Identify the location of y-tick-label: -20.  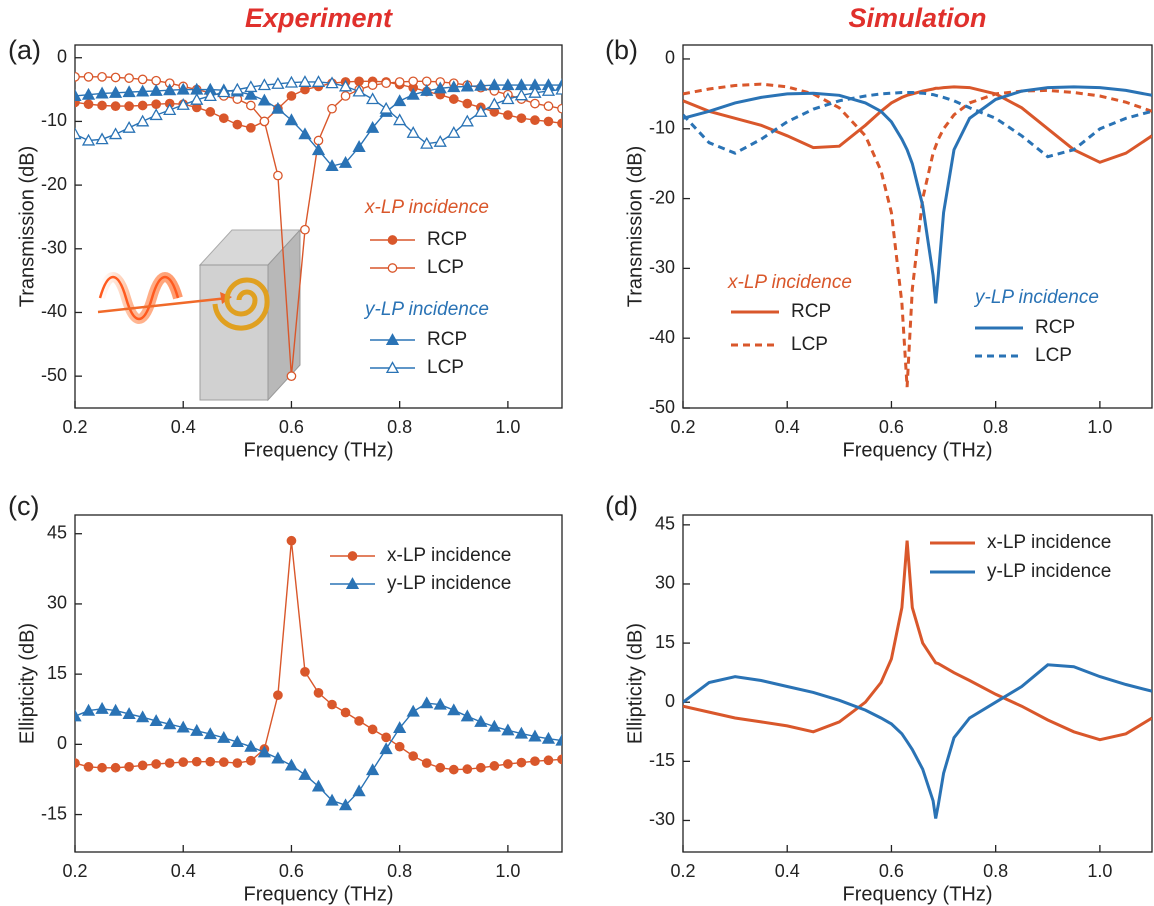
(54, 184).